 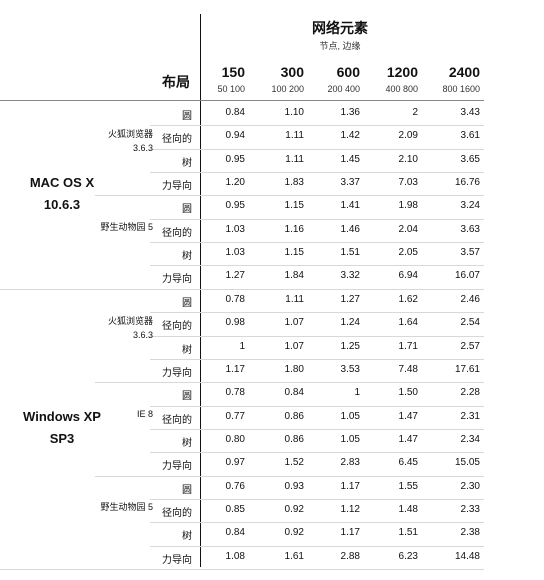 What do you see at coordinates (235, 183) in the screenshot?
I see `value-cell: 1.20` at bounding box center [235, 183].